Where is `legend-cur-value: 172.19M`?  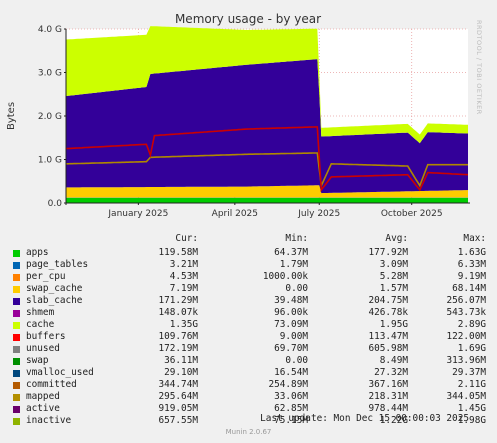 legend-cur-value: 172.19M is located at coordinates (178, 348).